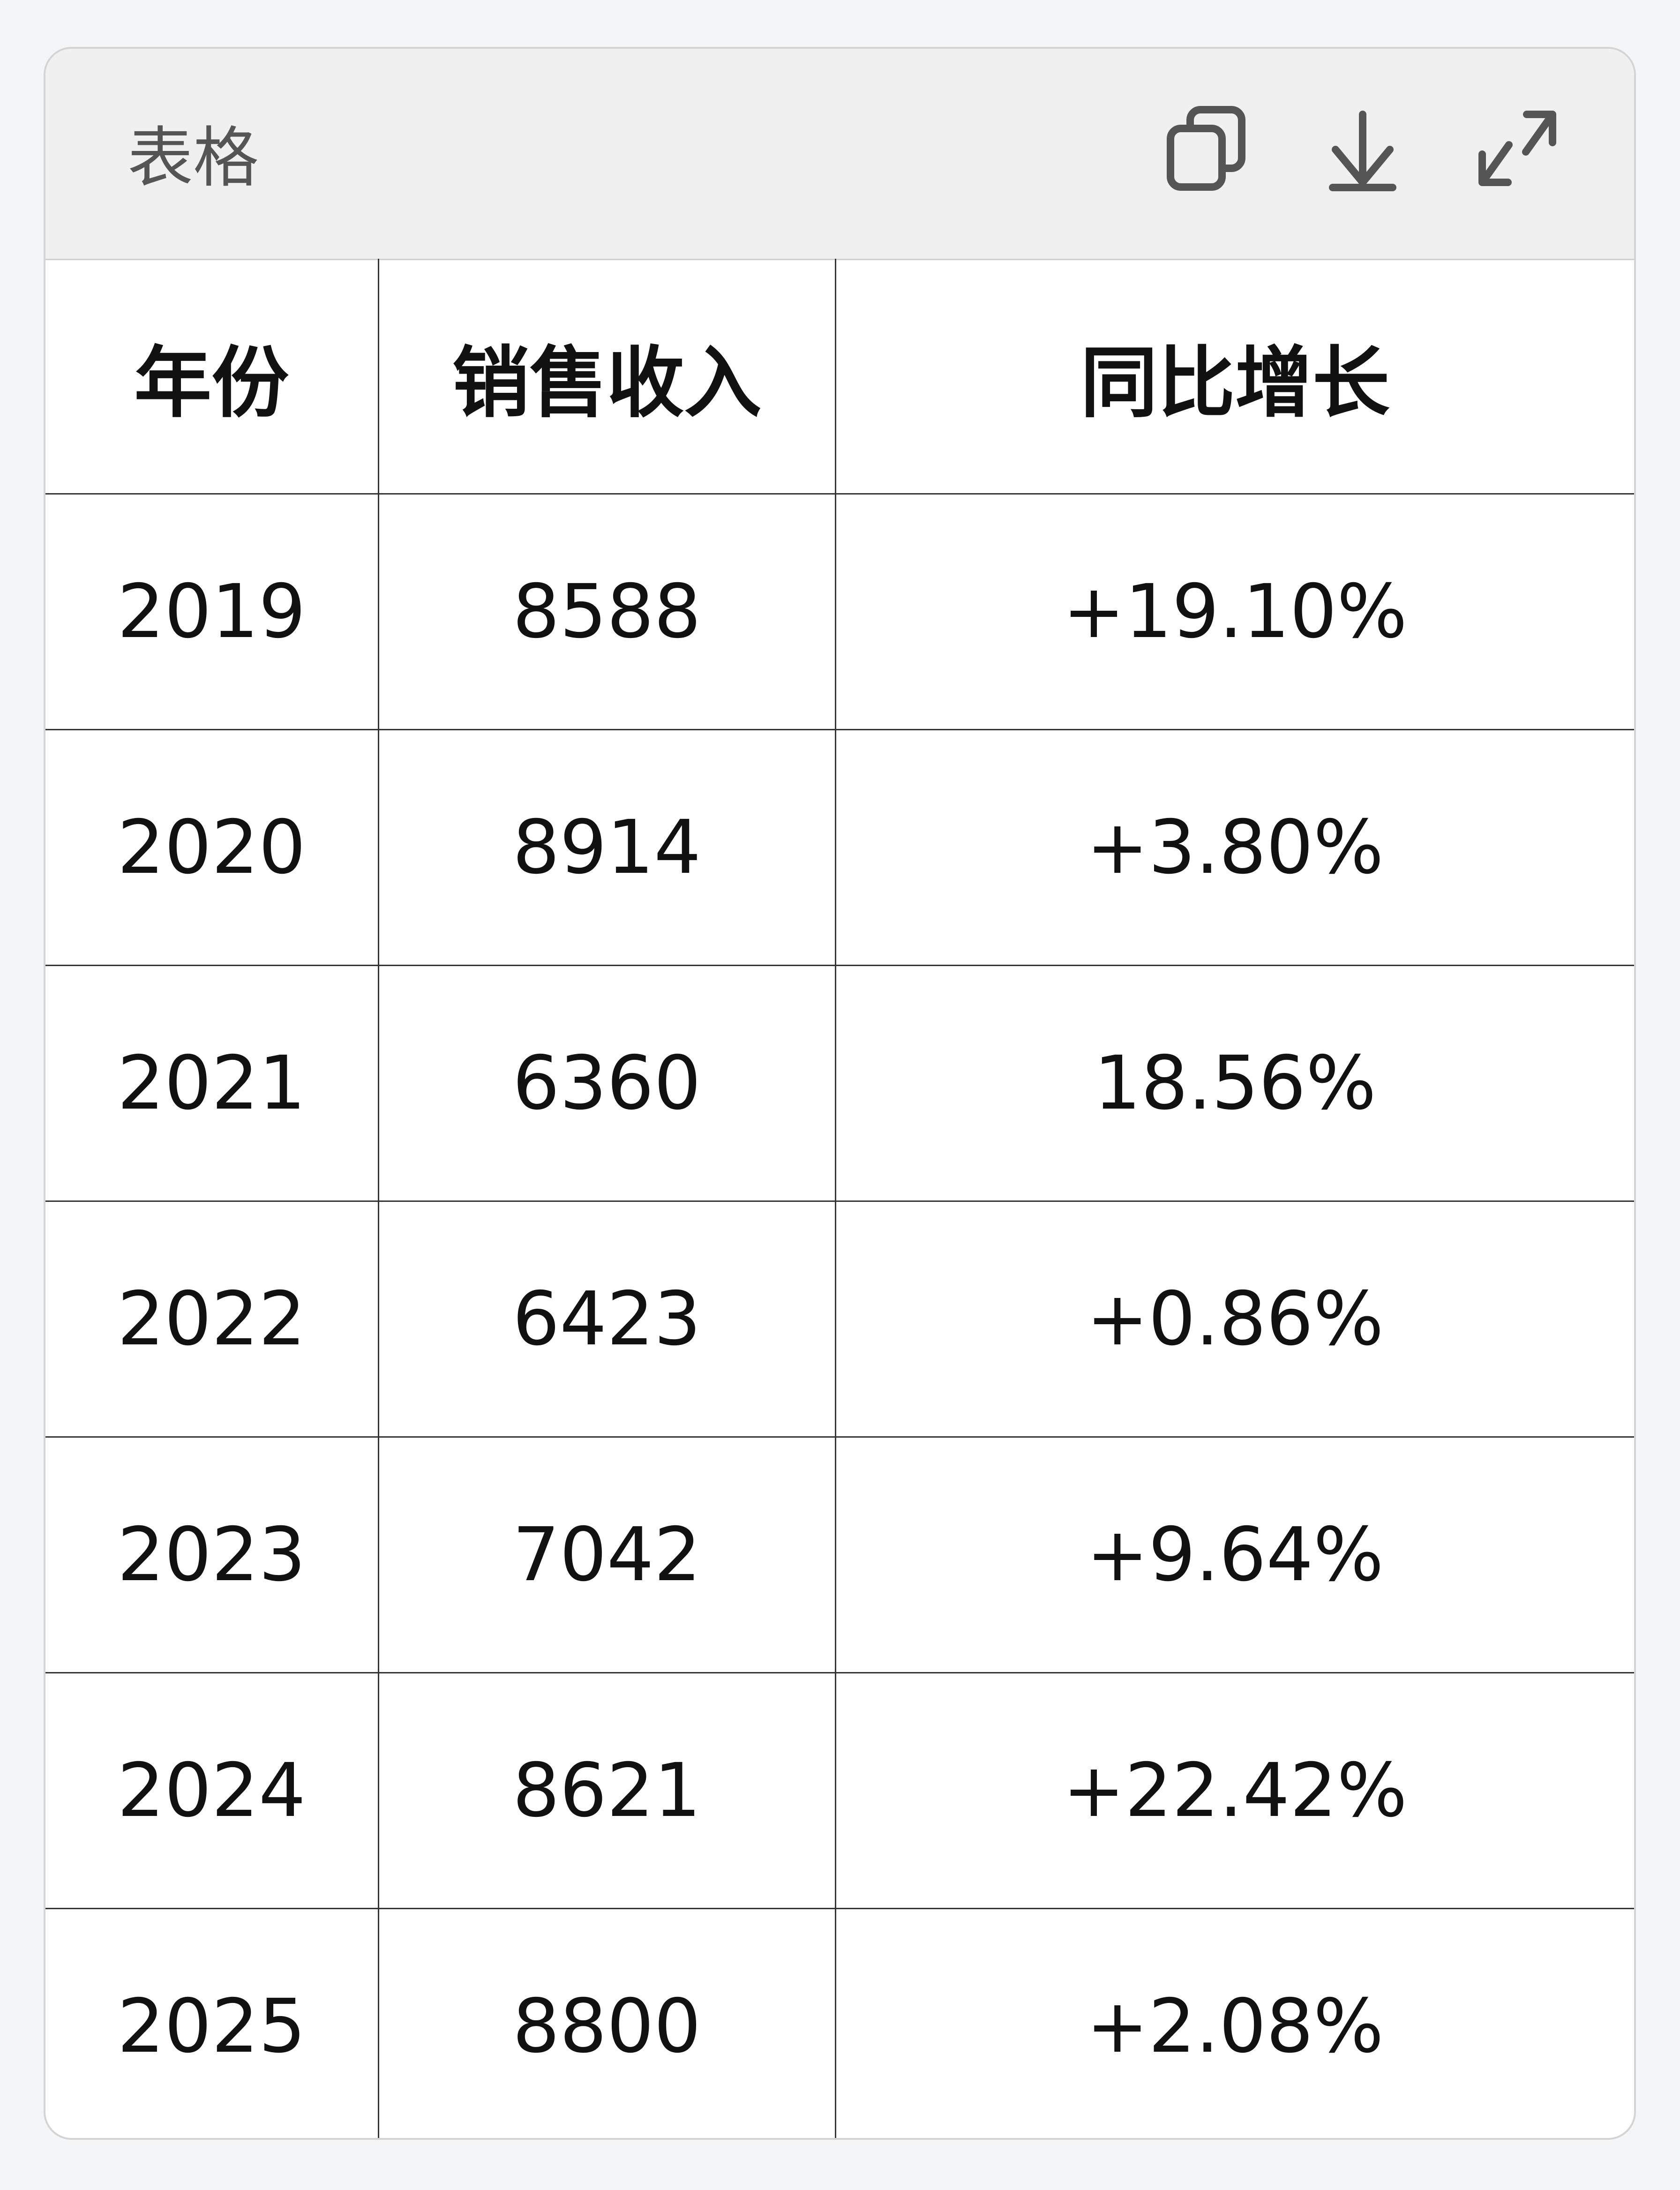  Describe the element at coordinates (212, 2023) in the screenshot. I see `cell-year: 2025` at that location.